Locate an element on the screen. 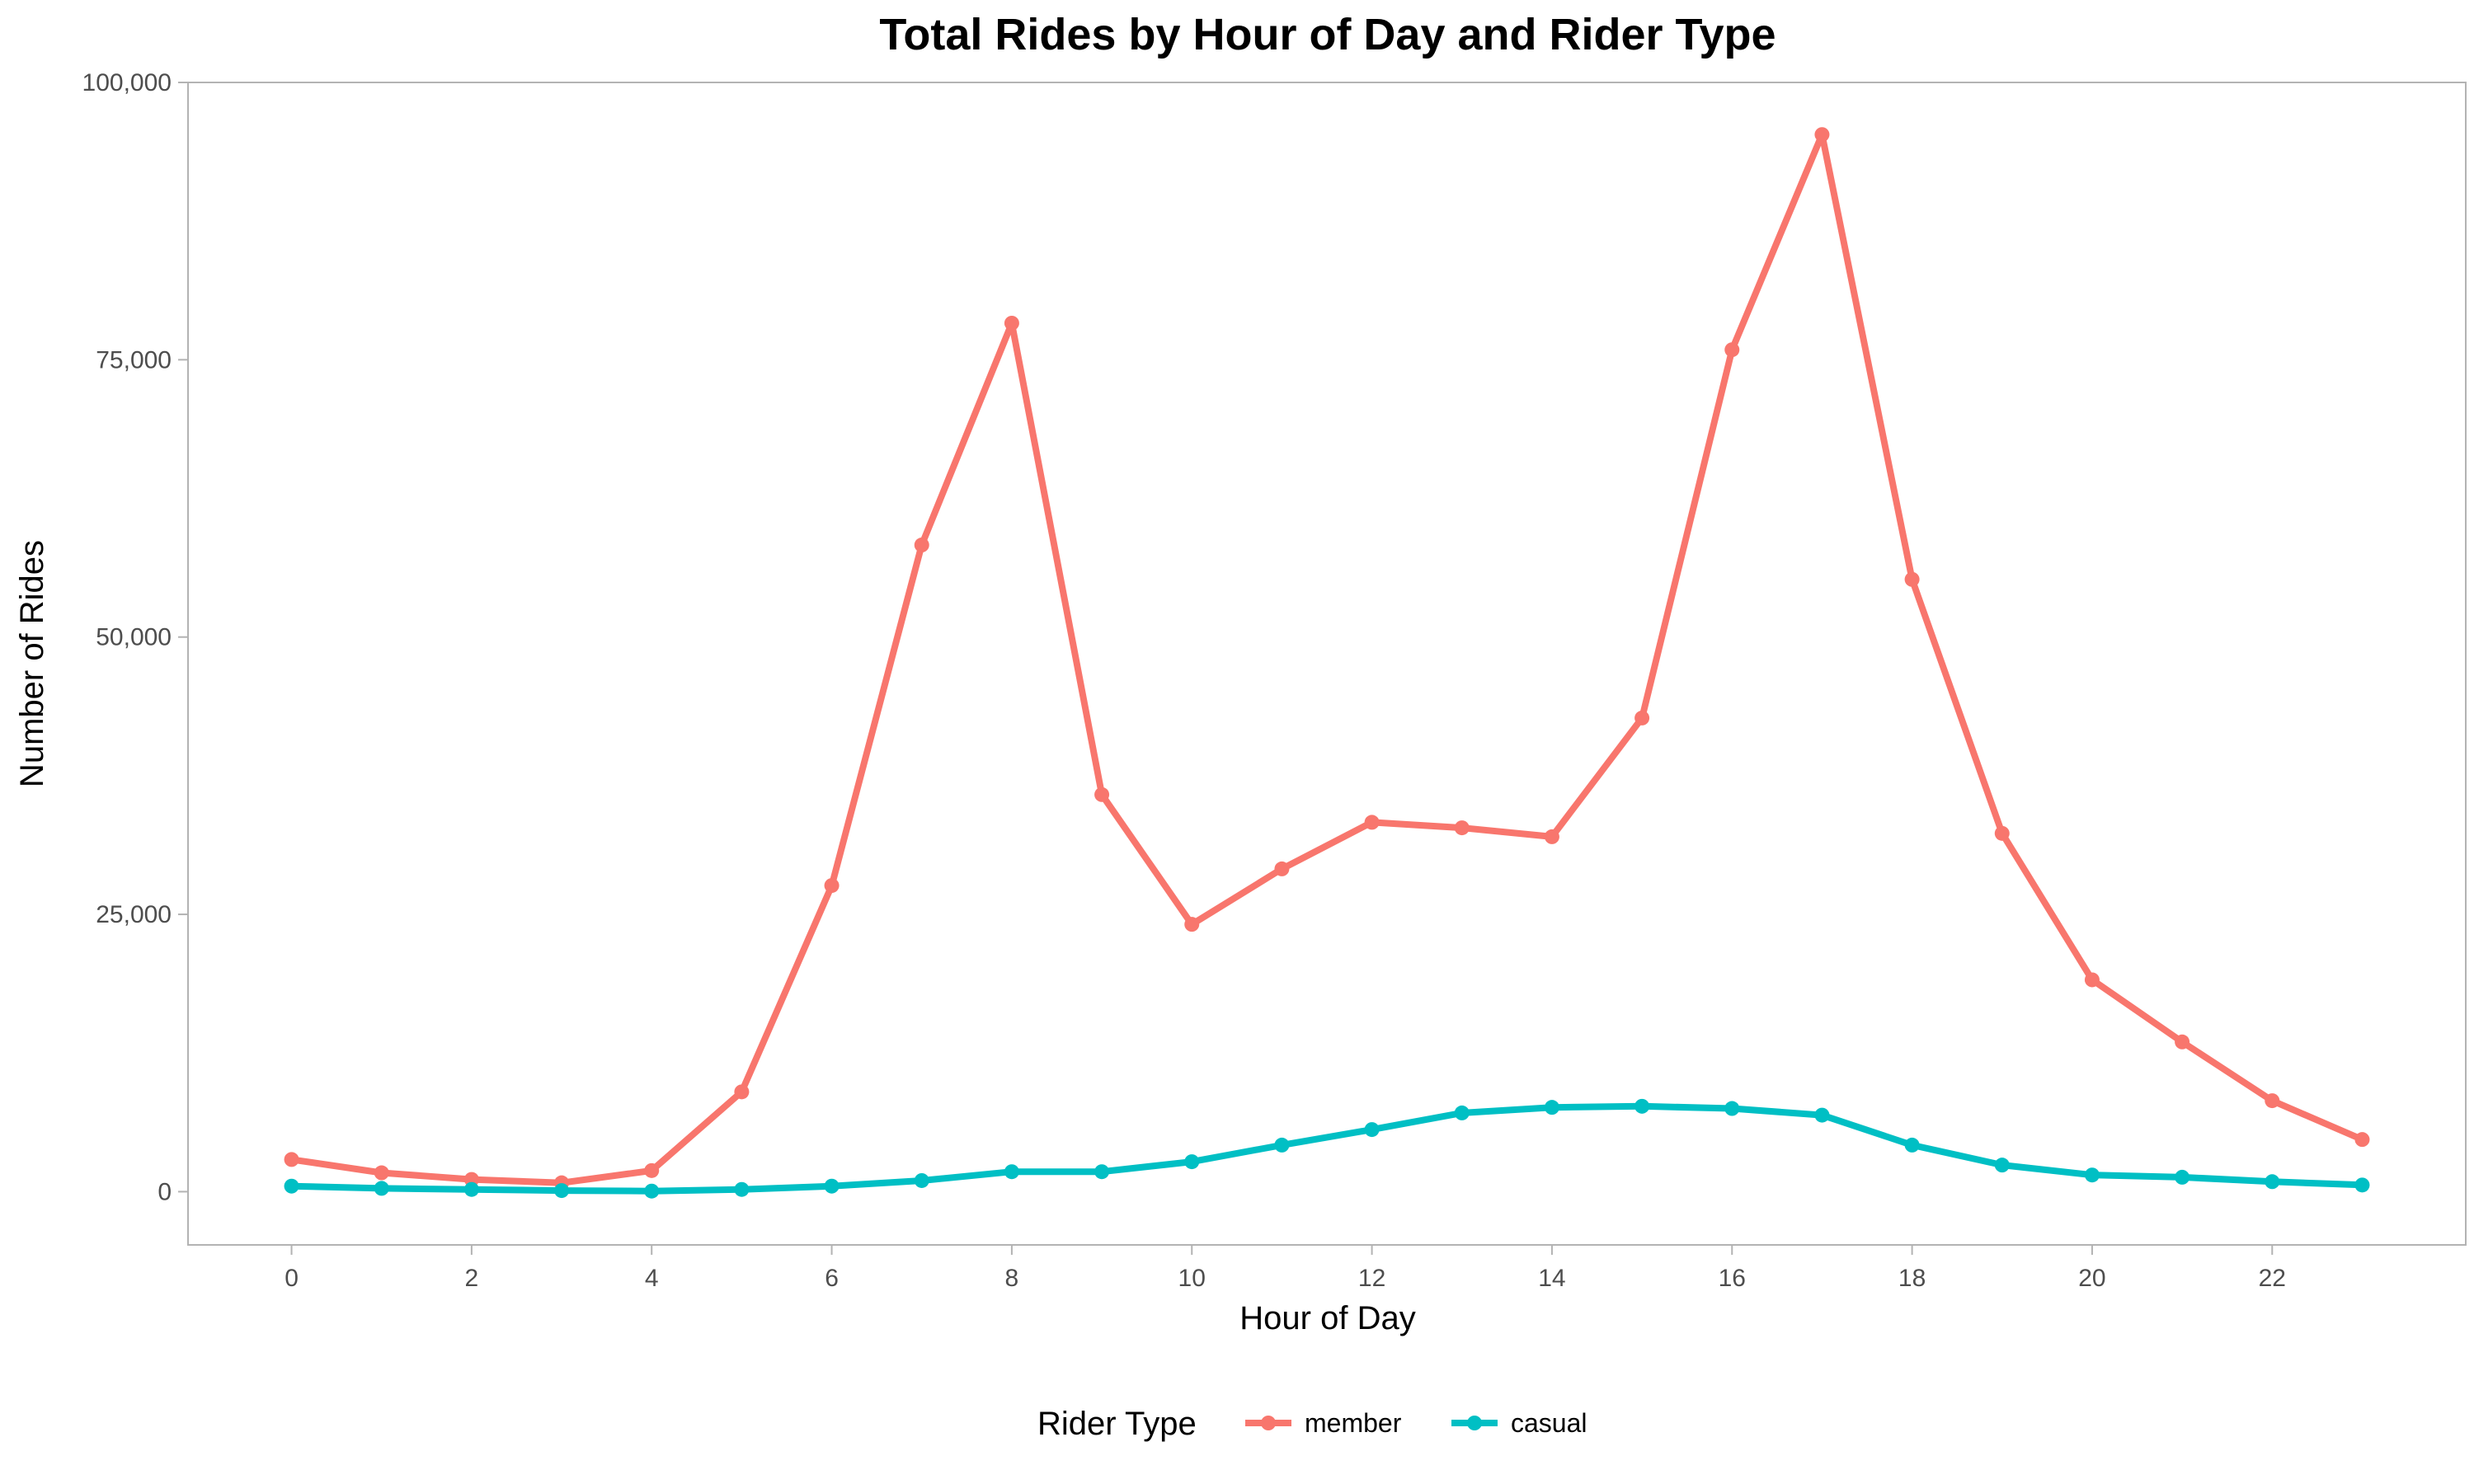 The width and height of the screenshot is (2474, 1484). legend-label: member is located at coordinates (1353, 1423).